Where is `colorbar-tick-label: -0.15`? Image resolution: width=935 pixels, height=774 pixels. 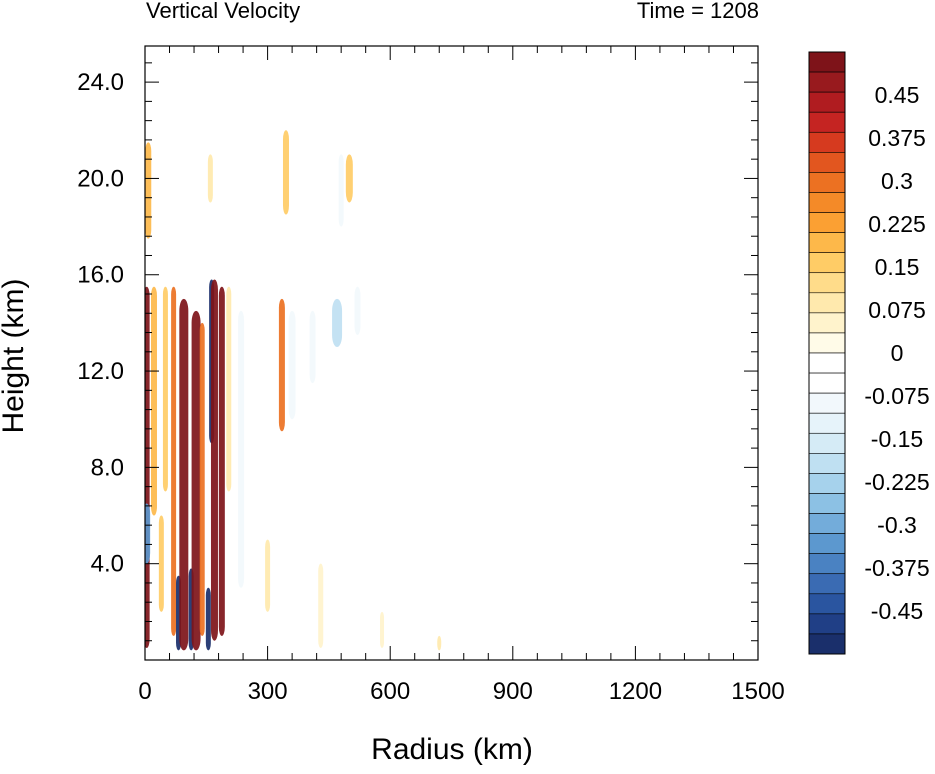
colorbar-tick-label: -0.15 is located at coordinates (897, 439).